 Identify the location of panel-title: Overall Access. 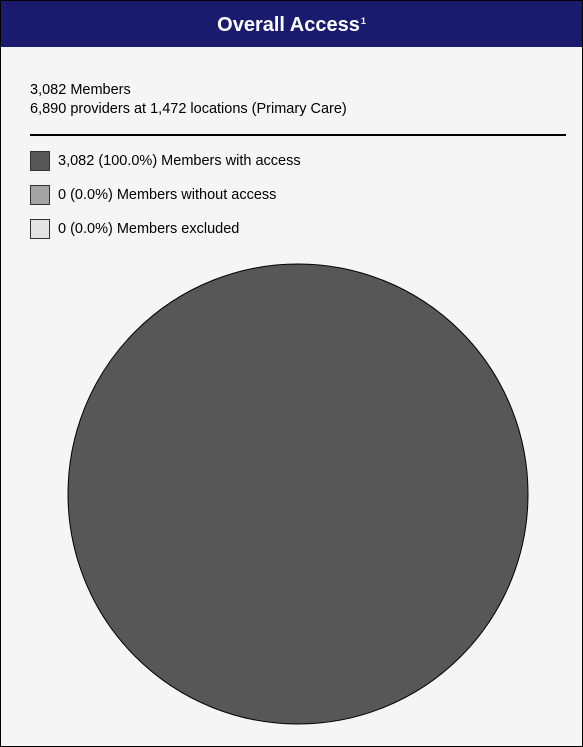
(288, 25).